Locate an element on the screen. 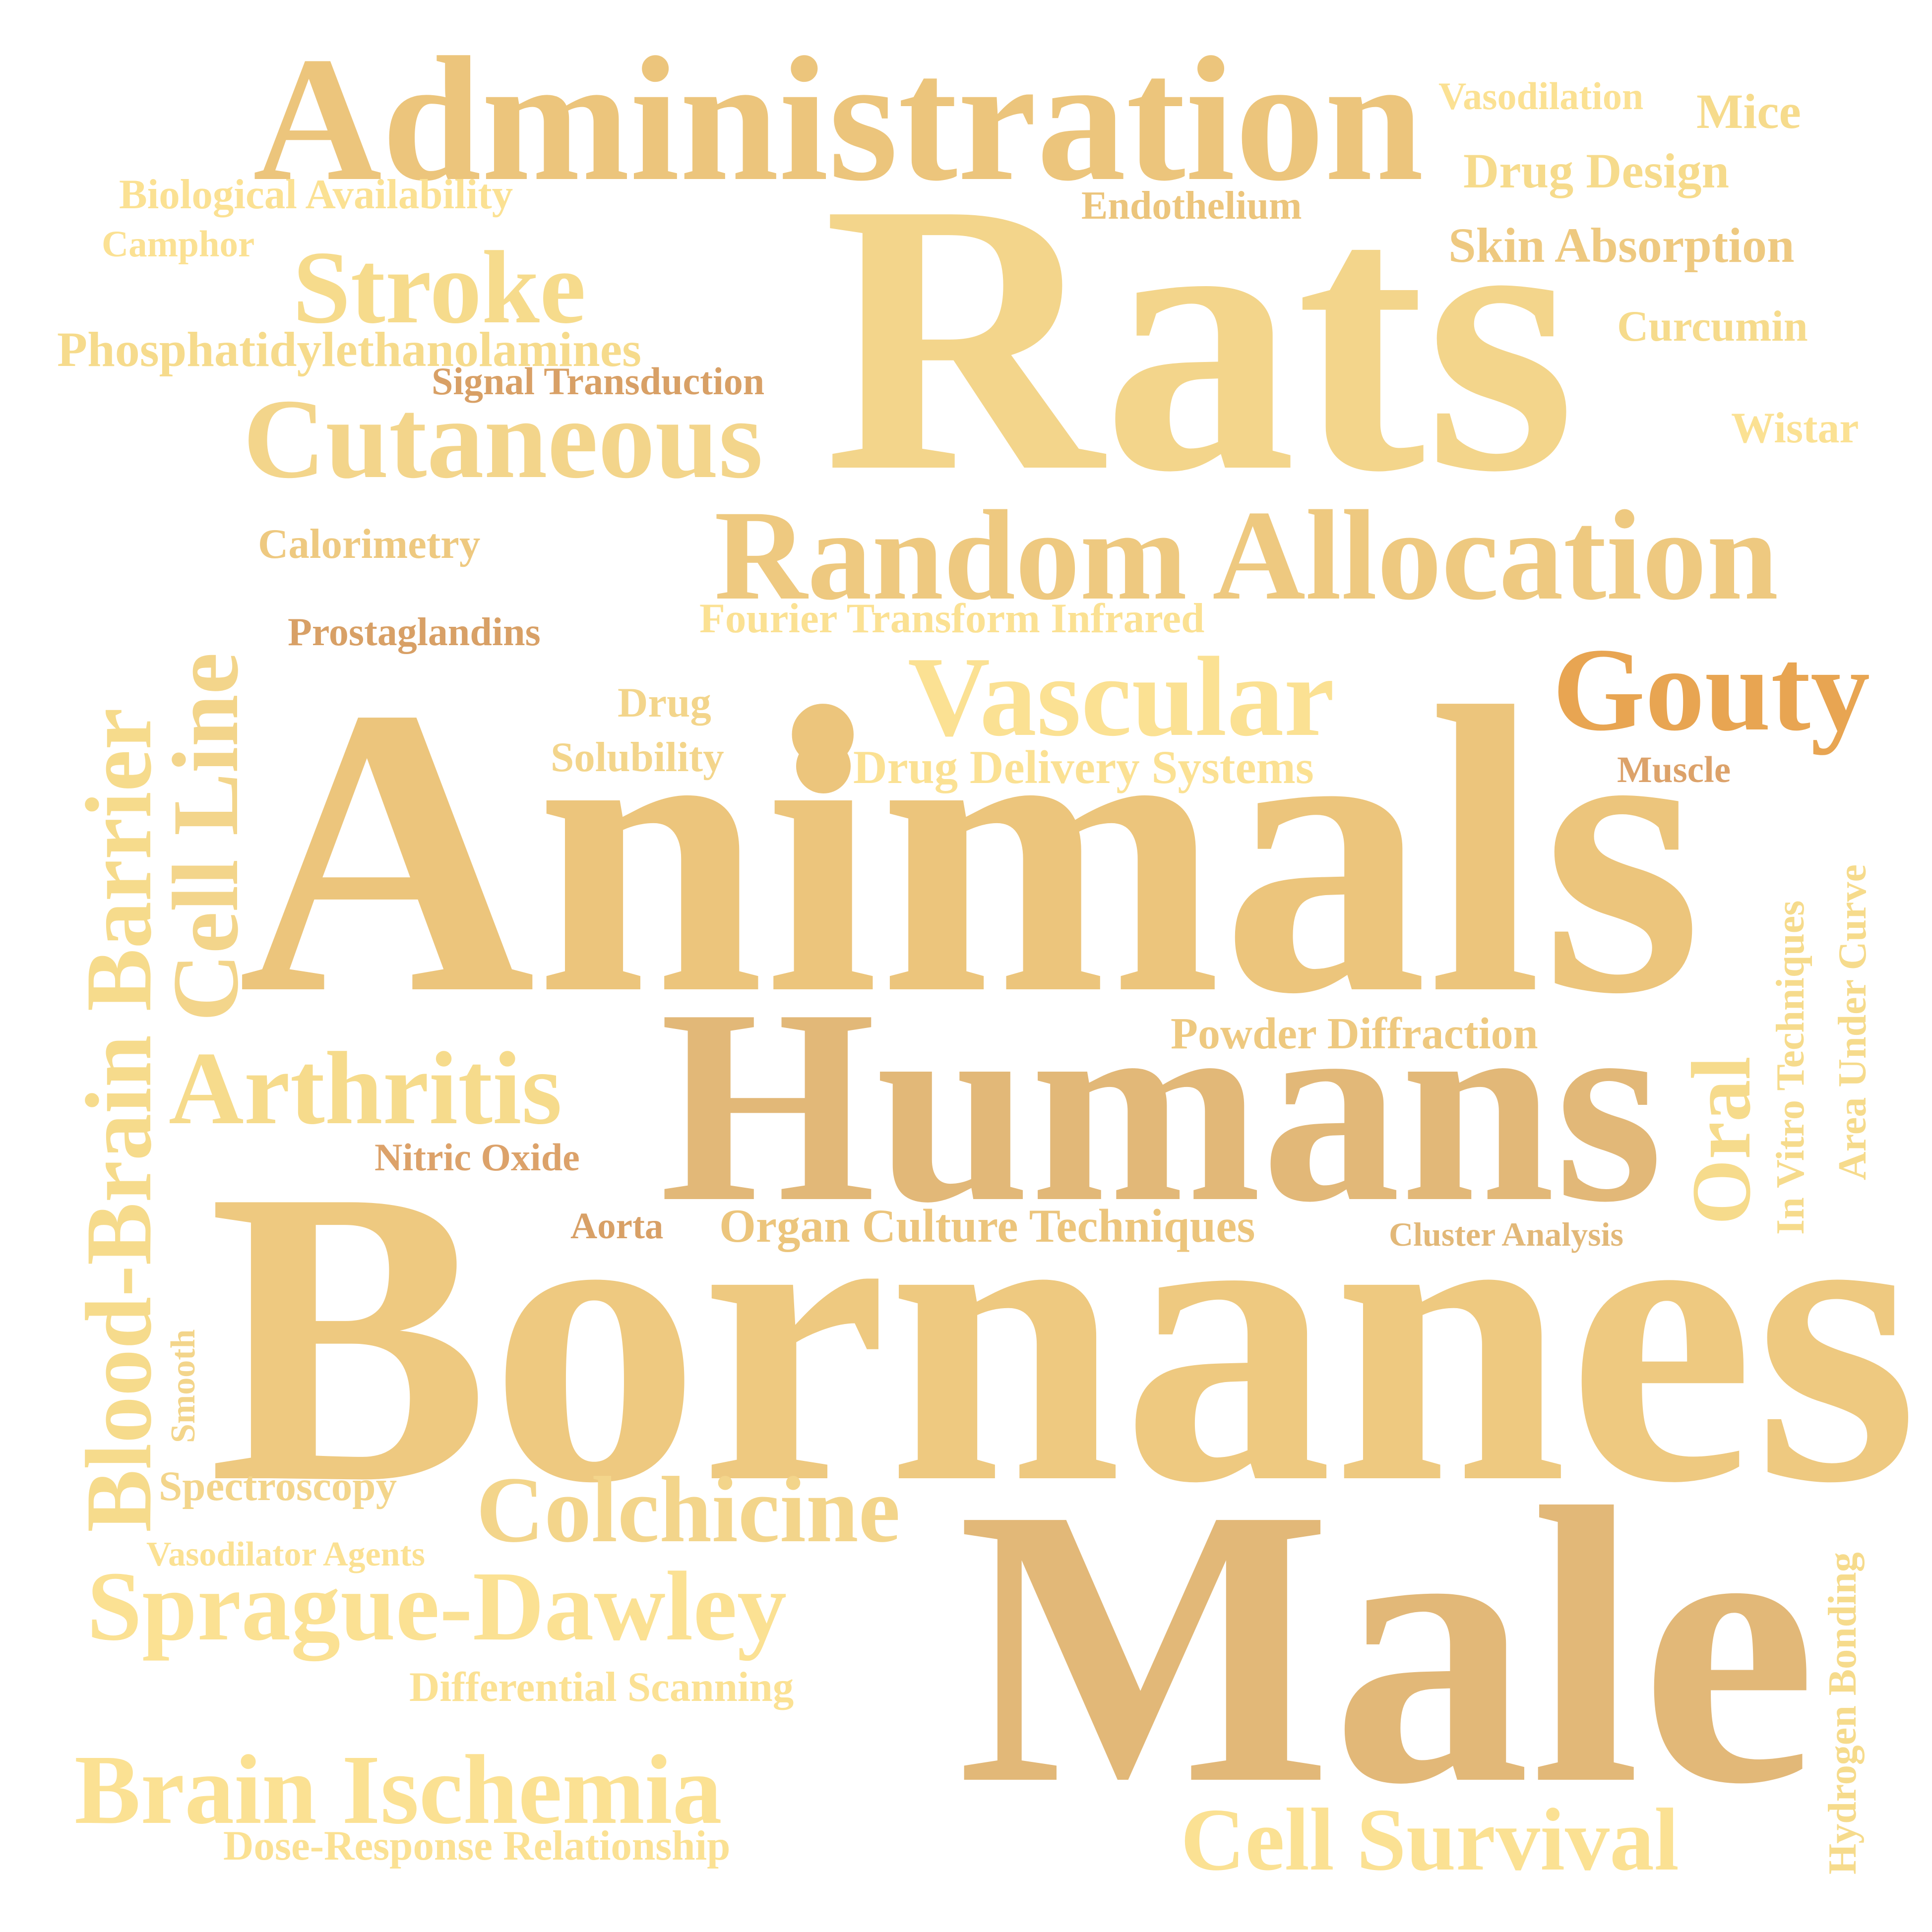 Image resolution: width=1932 pixels, height=1932 pixels. word-vasodilator-agents: Vasodilator Agents is located at coordinates (286, 1554).